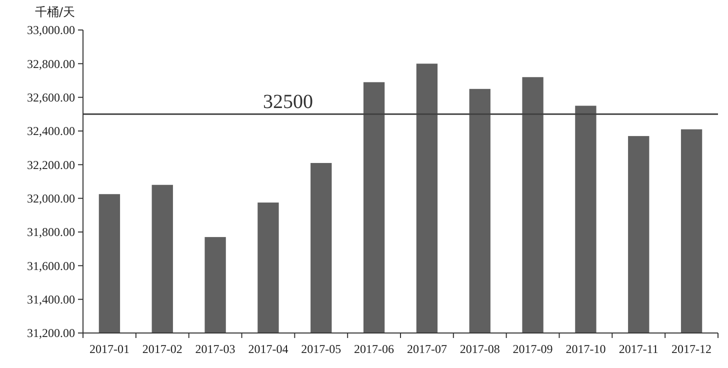 The height and width of the screenshot is (368, 728). Describe the element at coordinates (109, 349) in the screenshot. I see `x-tick-label: 2017-01` at that location.